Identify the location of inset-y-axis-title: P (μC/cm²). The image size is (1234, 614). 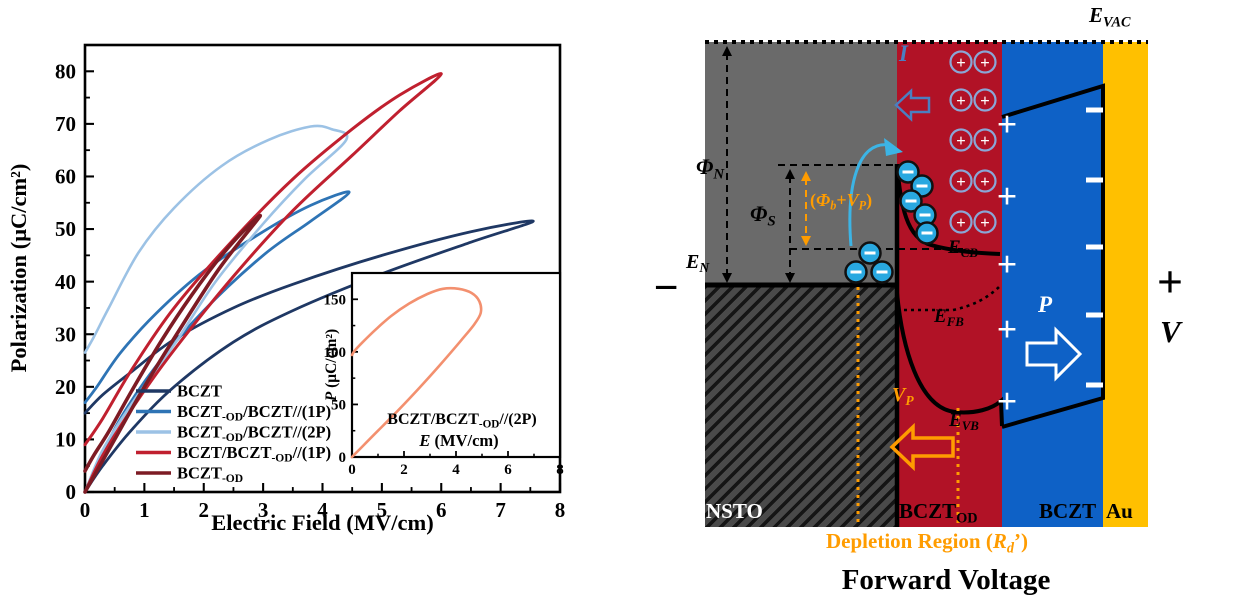
(331, 365).